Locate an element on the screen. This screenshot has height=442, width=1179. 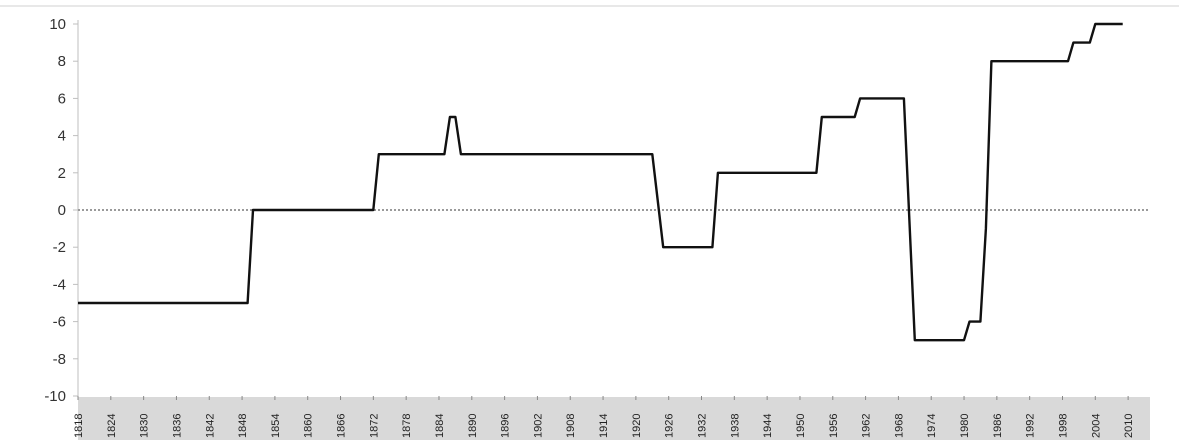
x-tick-label: 1884 is located at coordinates (440, 426).